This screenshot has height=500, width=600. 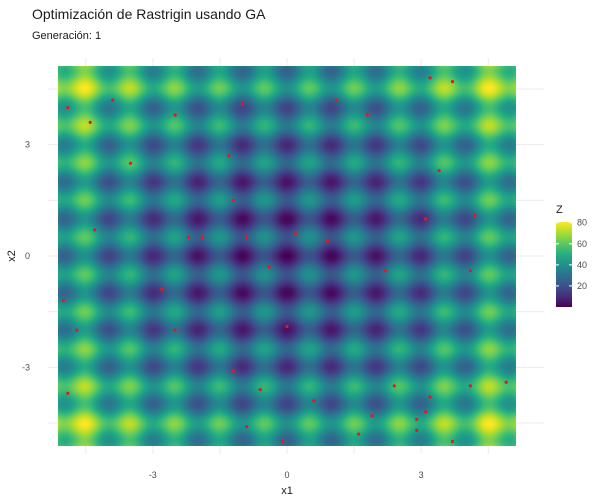 I want to click on x-axis-ticks: -3 0 3, so click(x=286, y=475).